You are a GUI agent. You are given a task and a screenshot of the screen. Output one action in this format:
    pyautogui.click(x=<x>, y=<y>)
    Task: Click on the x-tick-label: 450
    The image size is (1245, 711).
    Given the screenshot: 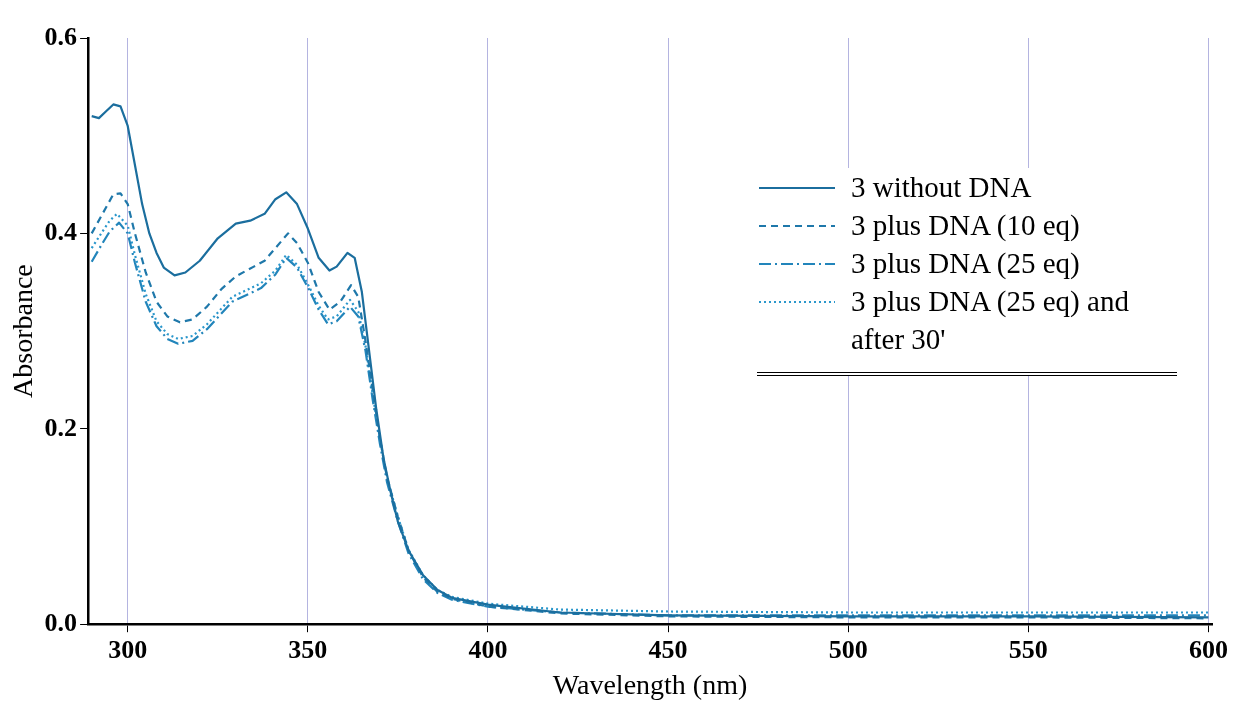 What is the action you would take?
    pyautogui.click(x=668, y=649)
    